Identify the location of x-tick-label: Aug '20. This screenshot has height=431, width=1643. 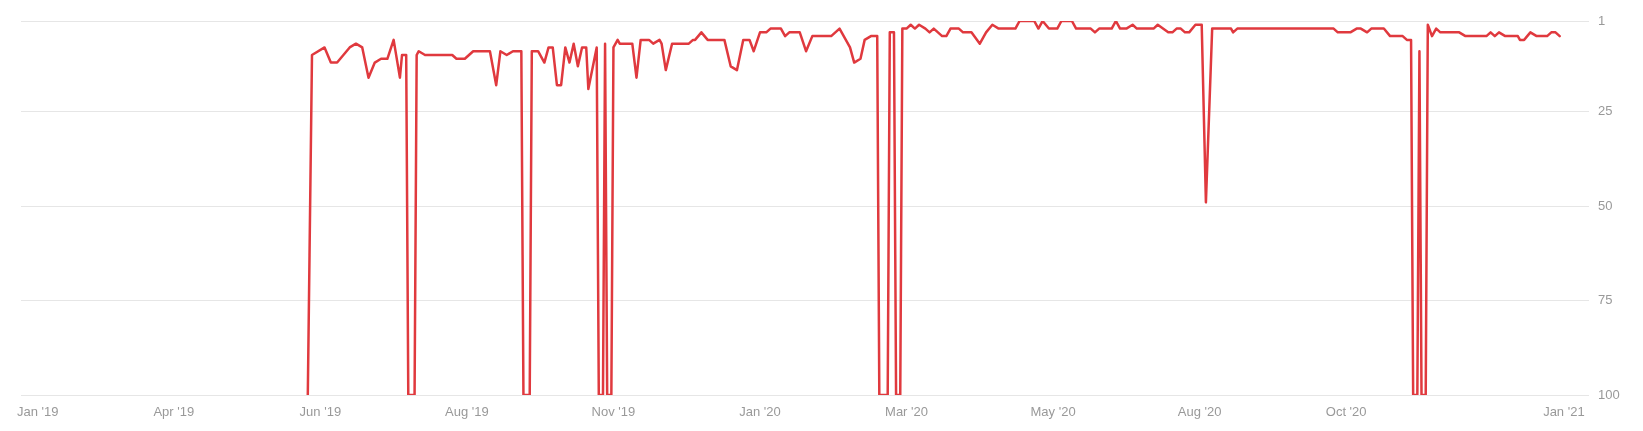
(1199, 412).